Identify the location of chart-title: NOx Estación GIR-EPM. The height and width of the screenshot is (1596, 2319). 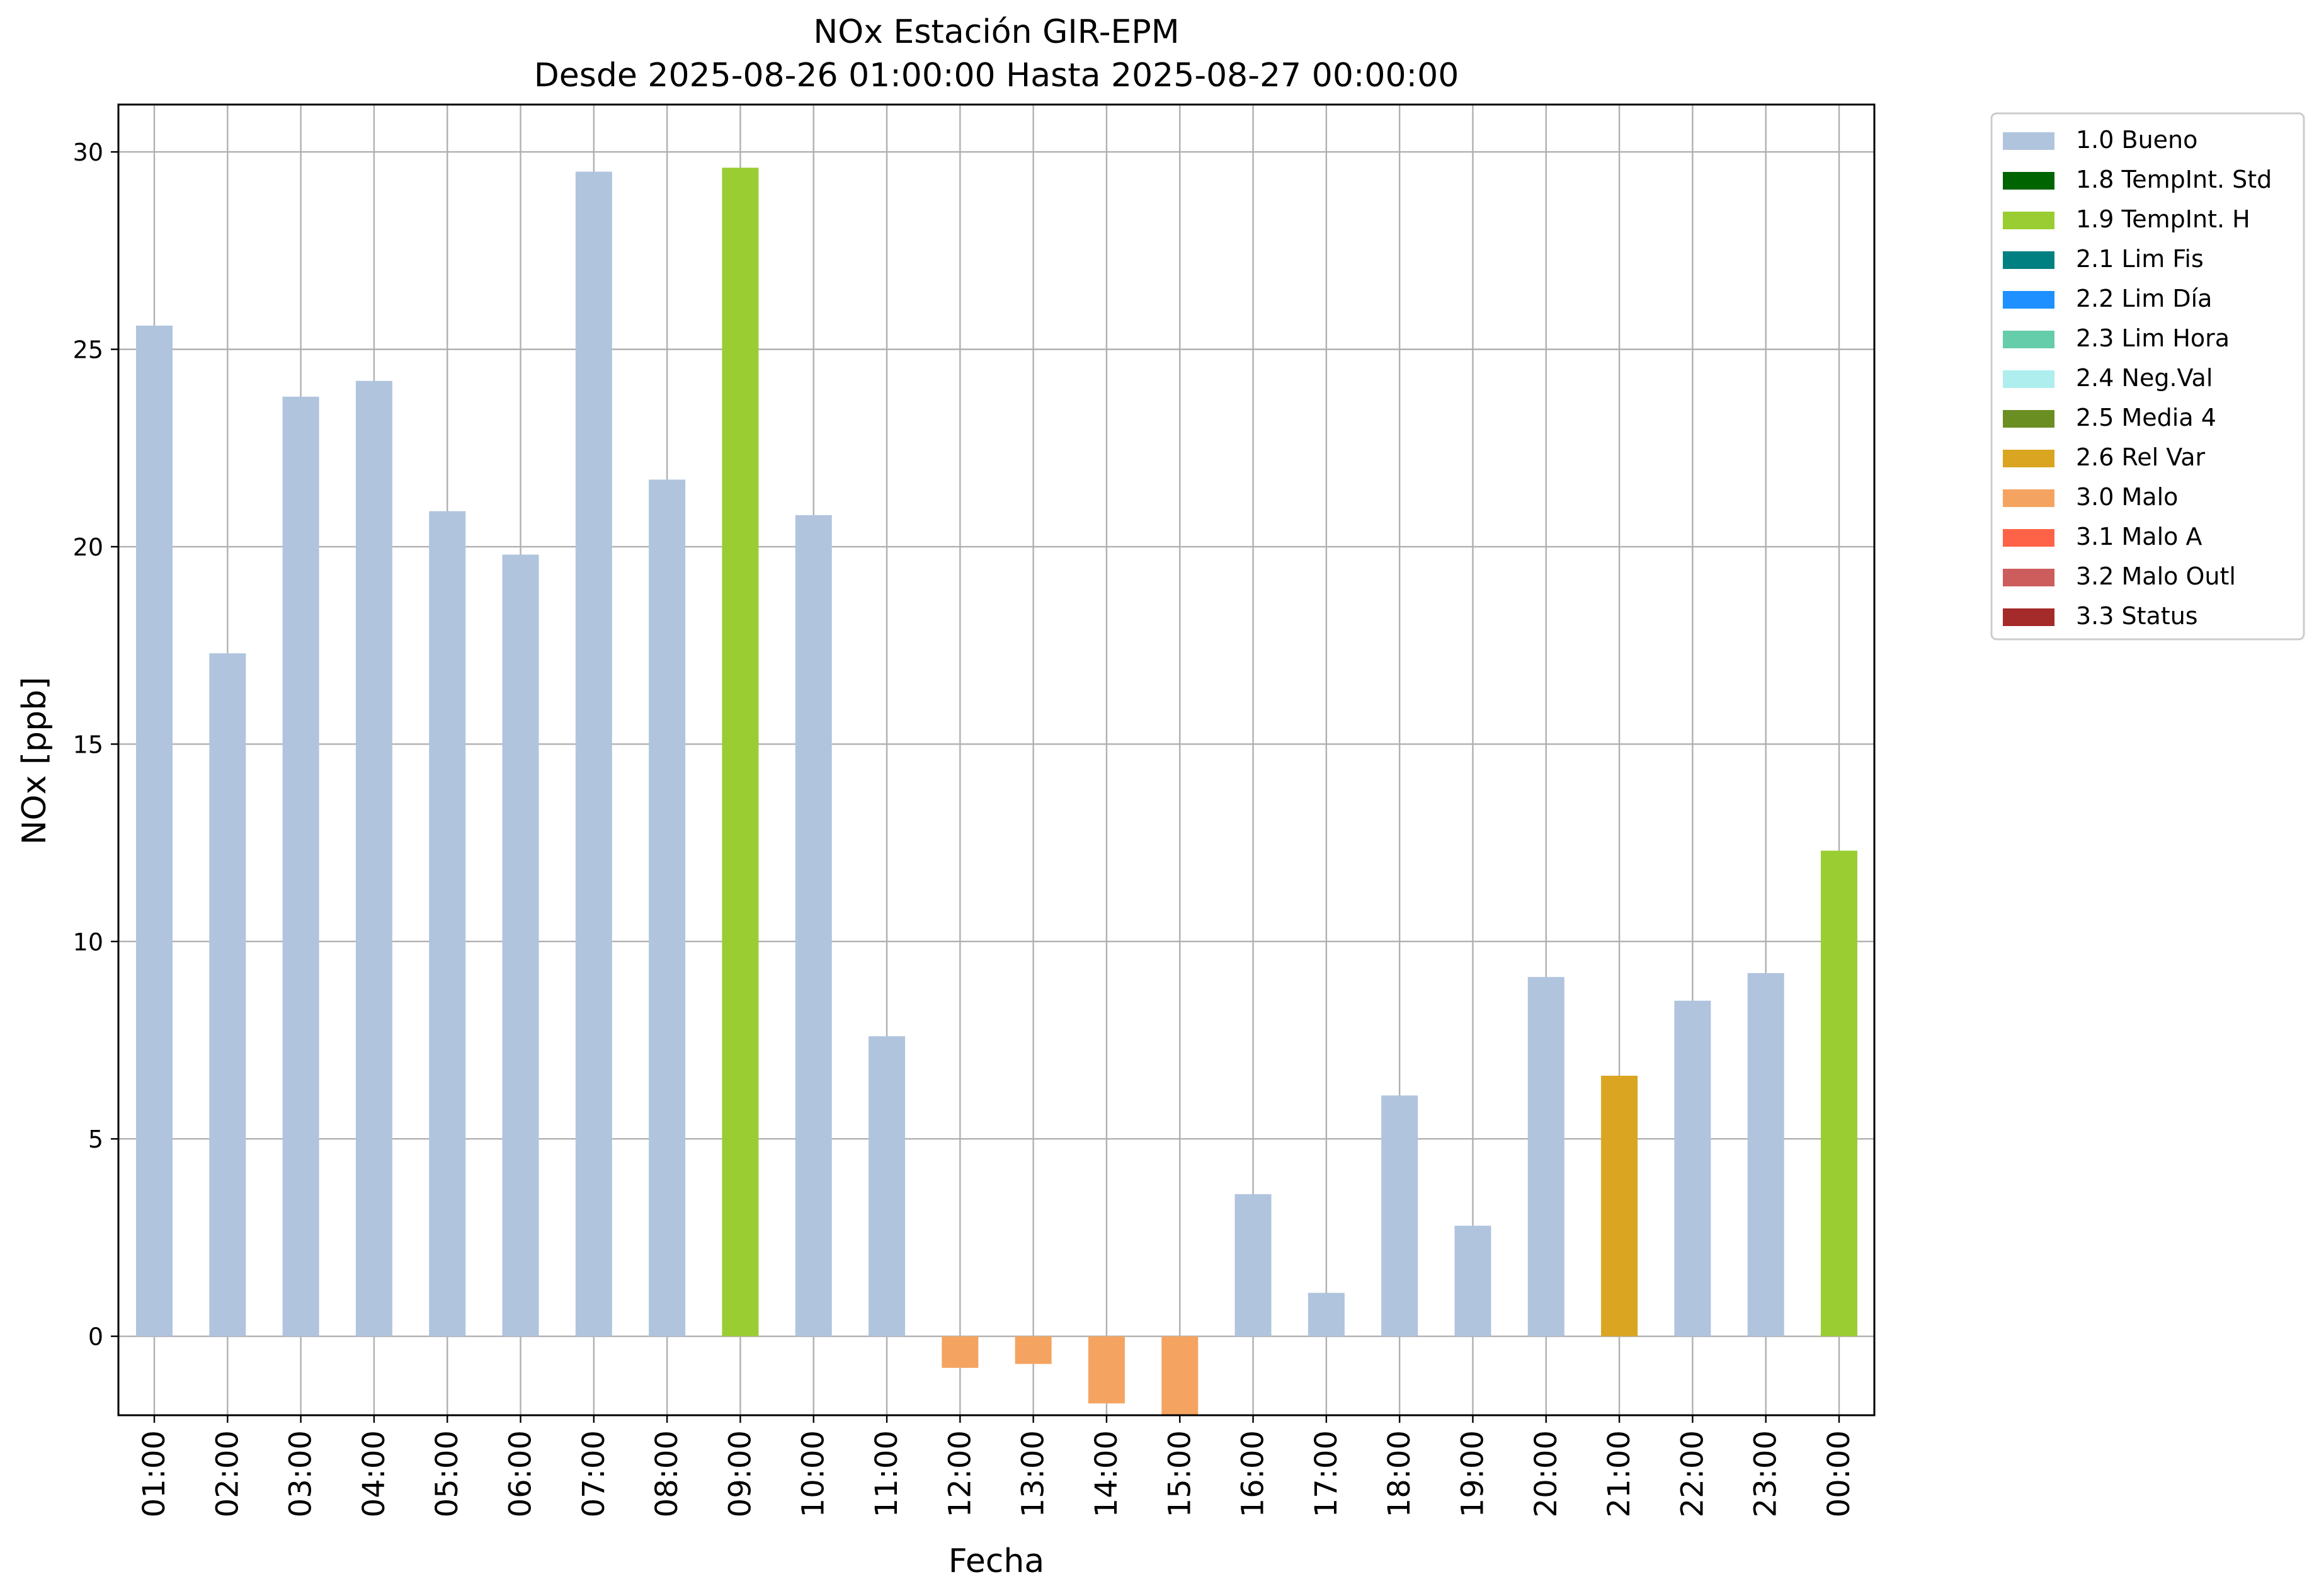
(996, 32).